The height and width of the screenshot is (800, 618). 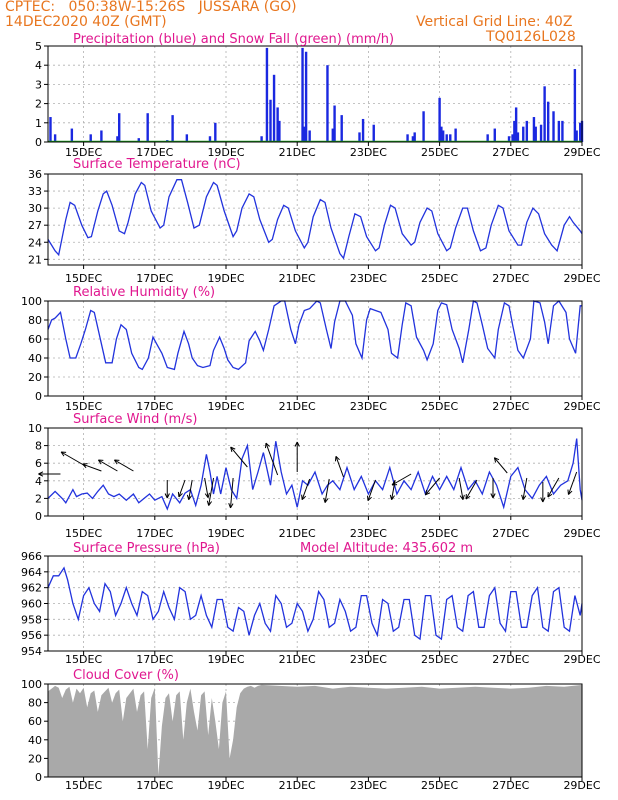 What do you see at coordinates (581, 278) in the screenshot?
I see `temp-xtick-label: 29DEC` at bounding box center [581, 278].